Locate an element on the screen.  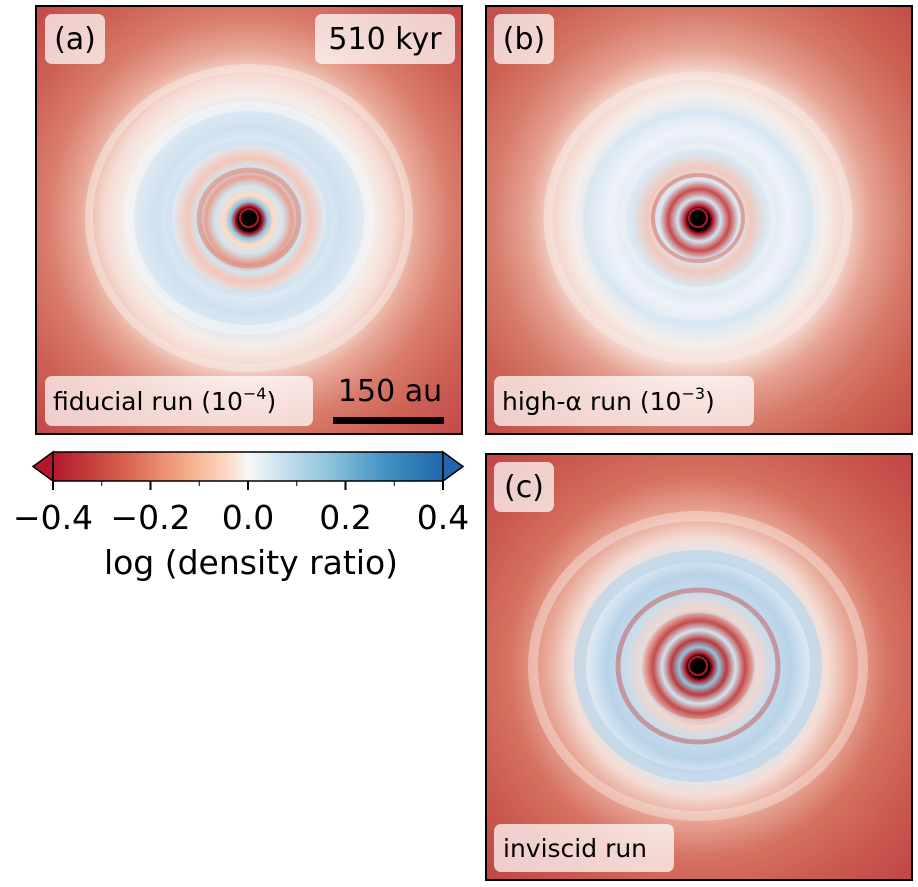
panel-a-caption: fiducial run (10−4) is located at coordinates (164, 400).